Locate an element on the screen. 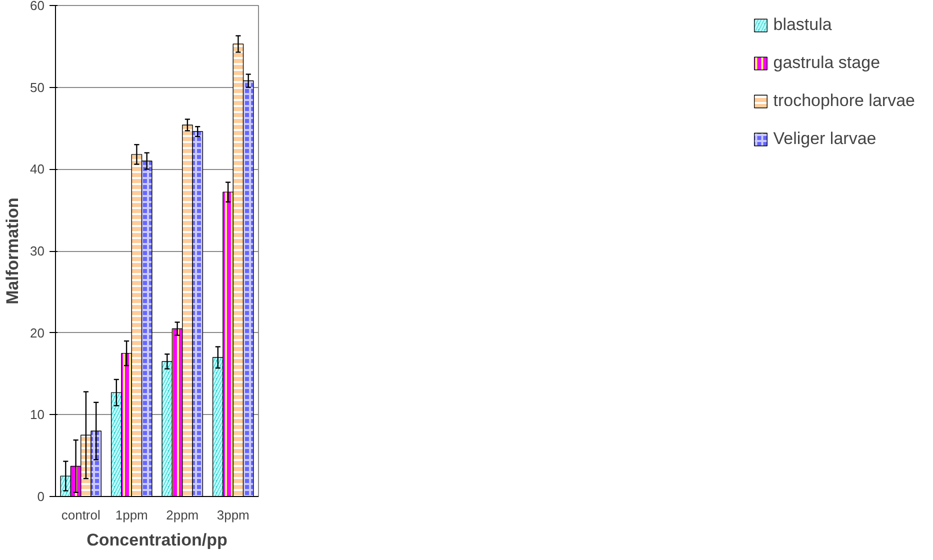 This screenshot has height=560, width=933. y-tick-label: 10 is located at coordinates (37, 414).